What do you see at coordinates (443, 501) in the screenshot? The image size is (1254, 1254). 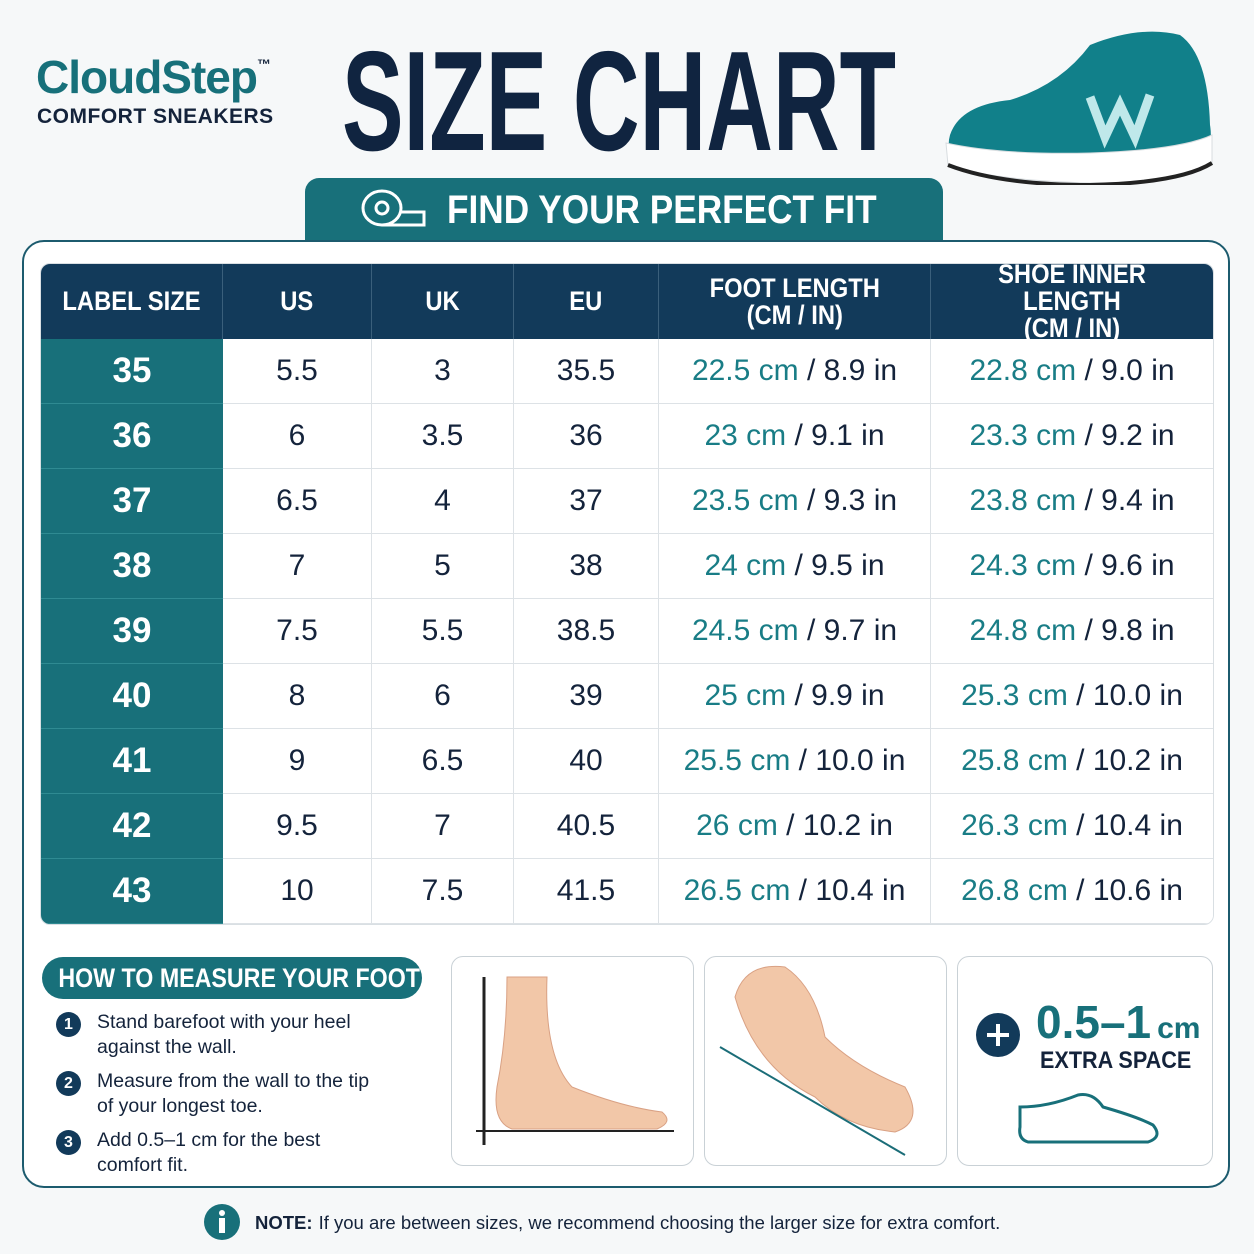 I see `size-cell: 4` at bounding box center [443, 501].